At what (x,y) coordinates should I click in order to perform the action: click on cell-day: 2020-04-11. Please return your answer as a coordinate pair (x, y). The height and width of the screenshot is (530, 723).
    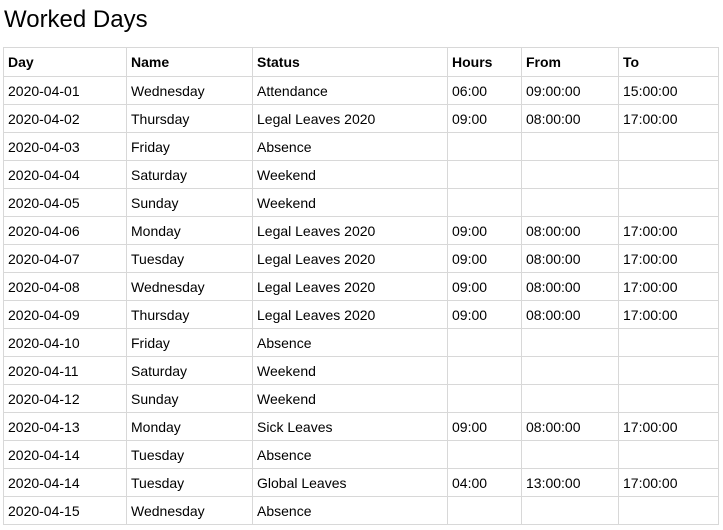
    Looking at the image, I should click on (65, 370).